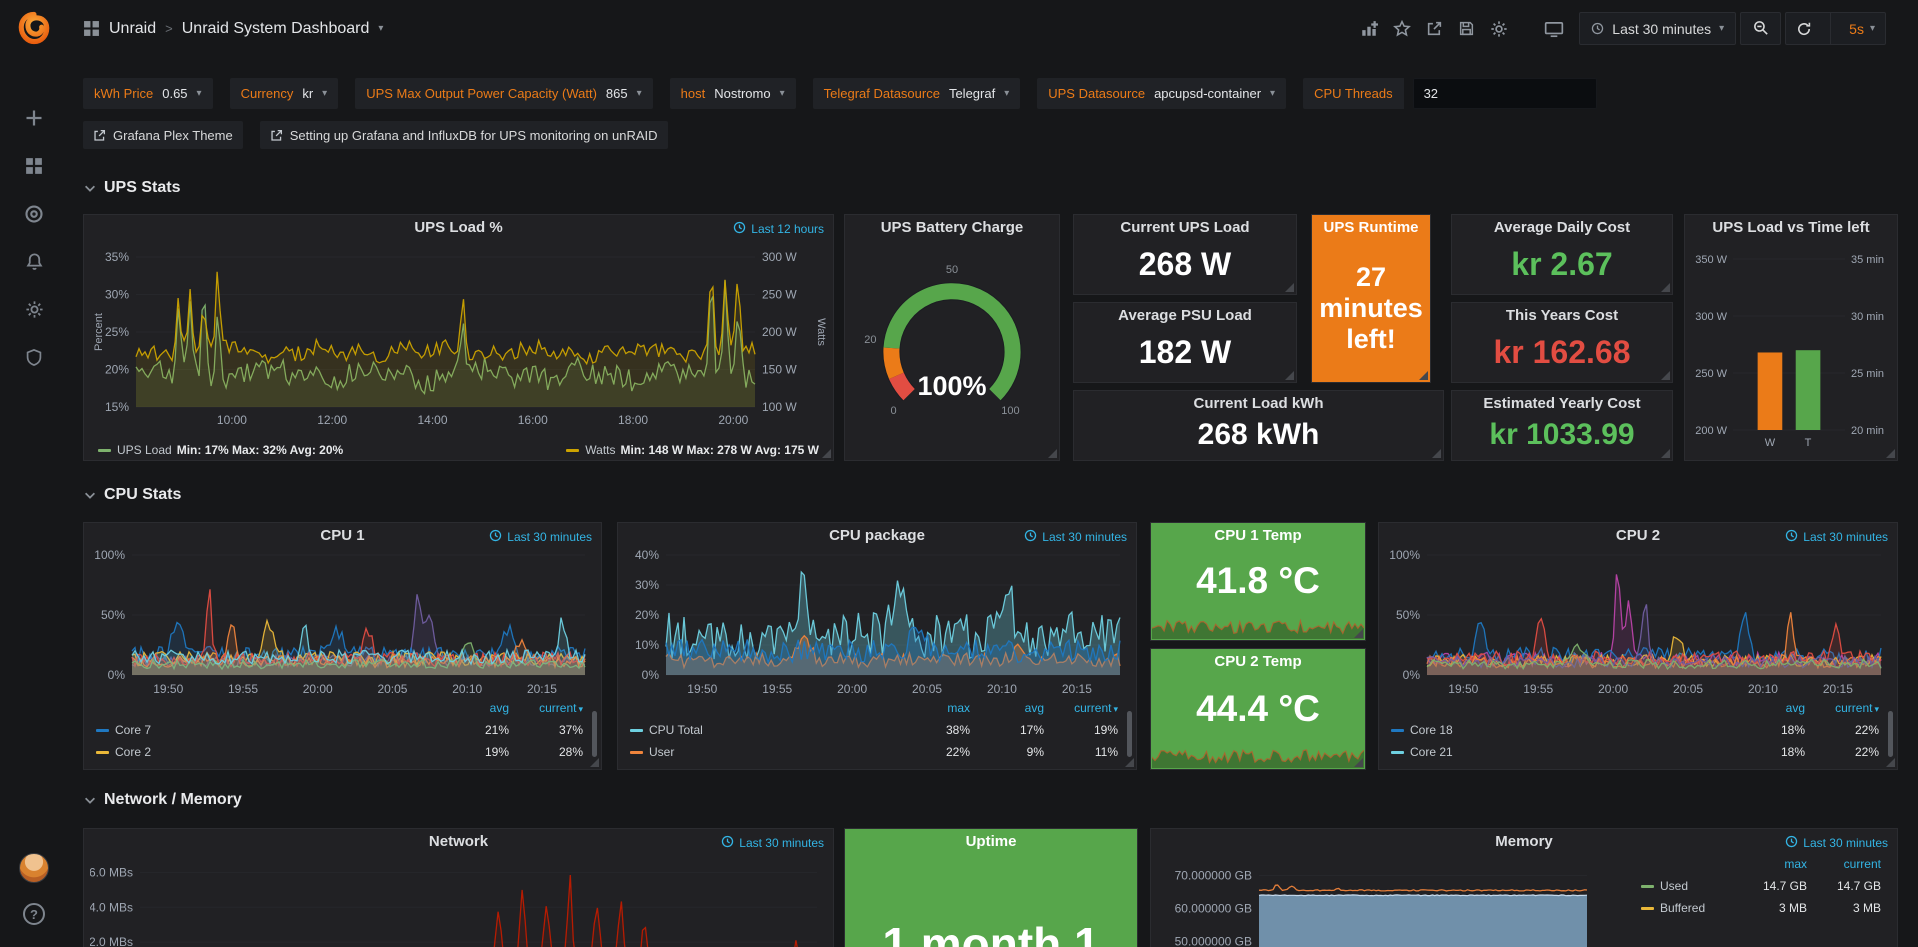 Image resolution: width=1918 pixels, height=947 pixels. I want to click on legend-row: Core 2 19% 28%, so click(339, 752).